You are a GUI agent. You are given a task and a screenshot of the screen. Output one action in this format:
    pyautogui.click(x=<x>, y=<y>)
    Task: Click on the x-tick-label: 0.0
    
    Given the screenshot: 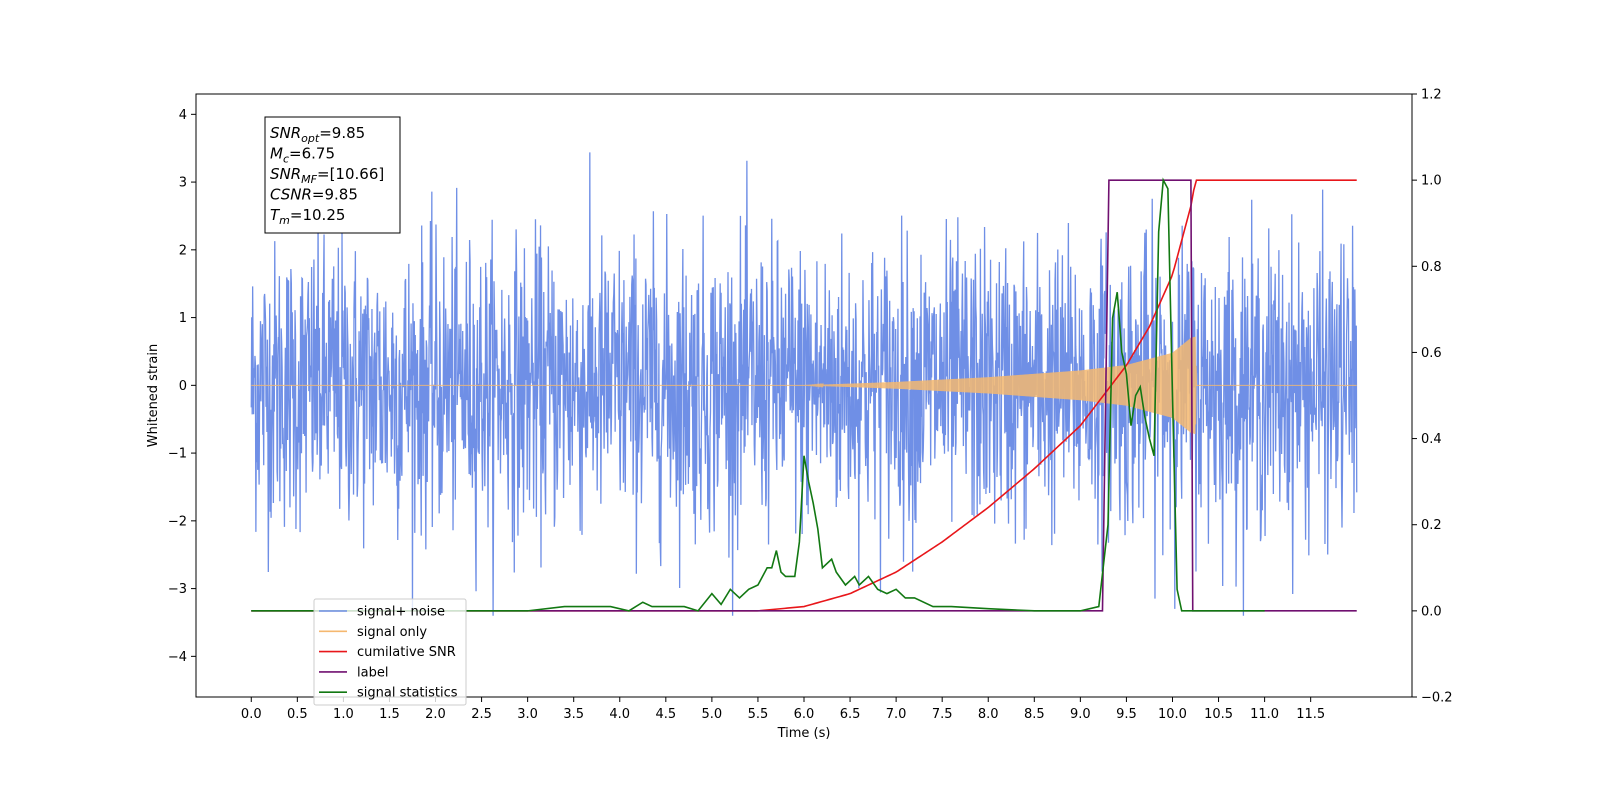 What is the action you would take?
    pyautogui.click(x=251, y=714)
    